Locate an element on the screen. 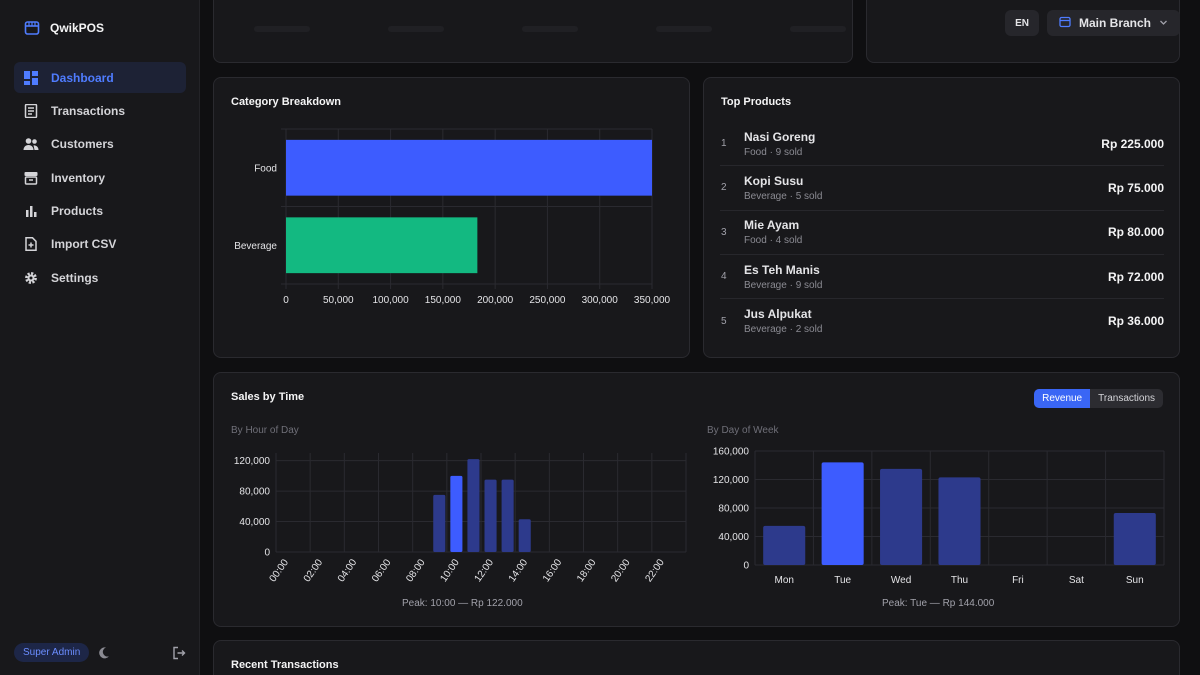 This screenshot has width=1200, height=675. x-tick-label: 08:00 is located at coordinates (416, 570).